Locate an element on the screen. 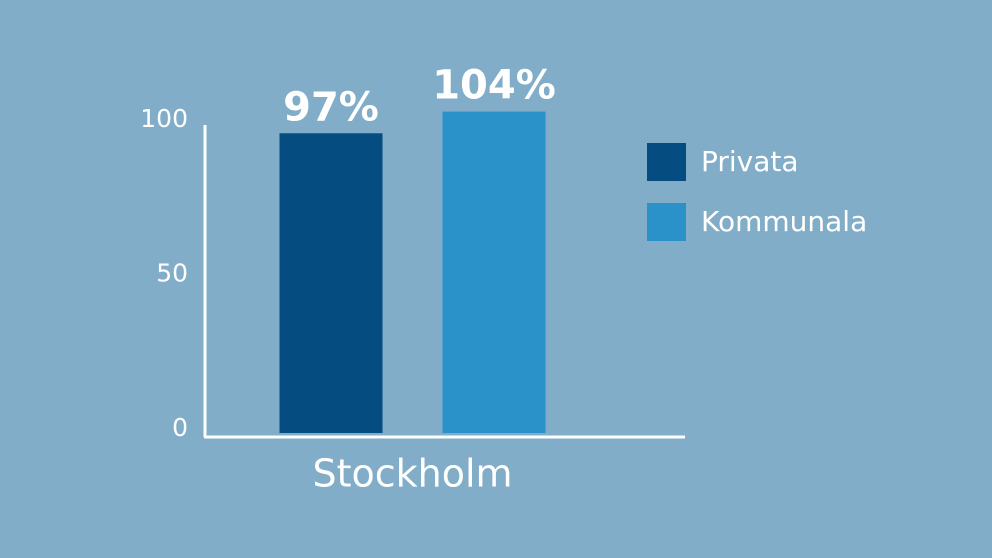  legend-label: Privata is located at coordinates (750, 161).